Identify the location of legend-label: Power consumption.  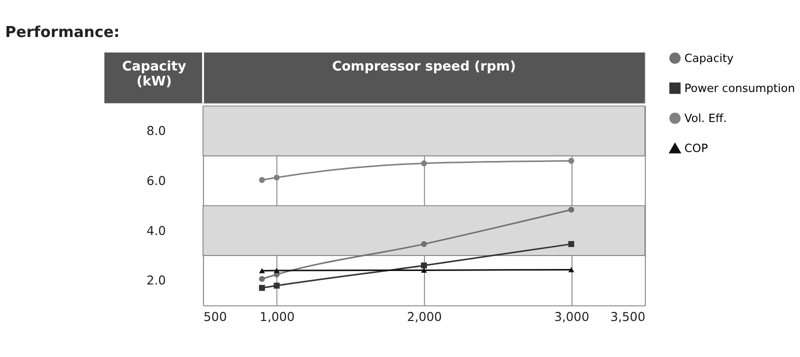
(739, 88).